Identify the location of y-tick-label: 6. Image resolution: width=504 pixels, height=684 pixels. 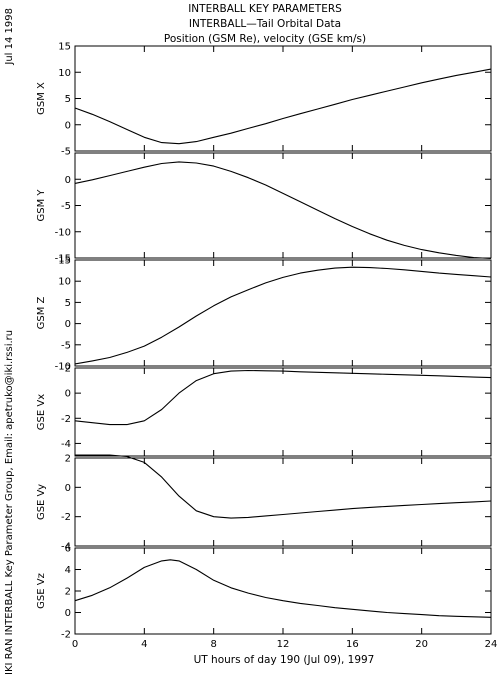
(68, 549).